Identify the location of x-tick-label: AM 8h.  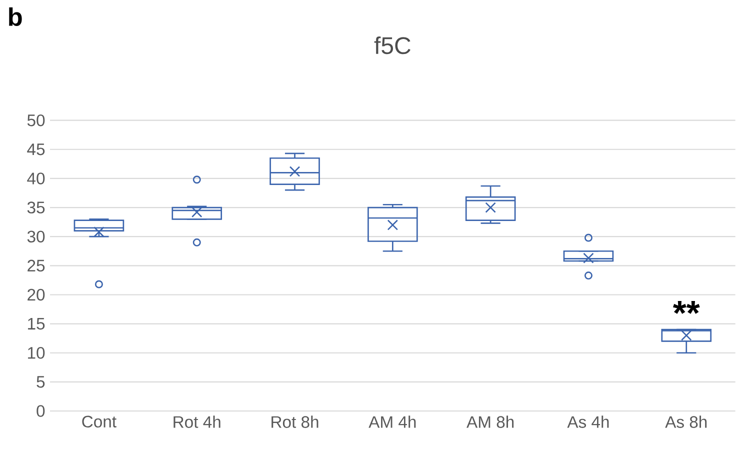
(490, 422).